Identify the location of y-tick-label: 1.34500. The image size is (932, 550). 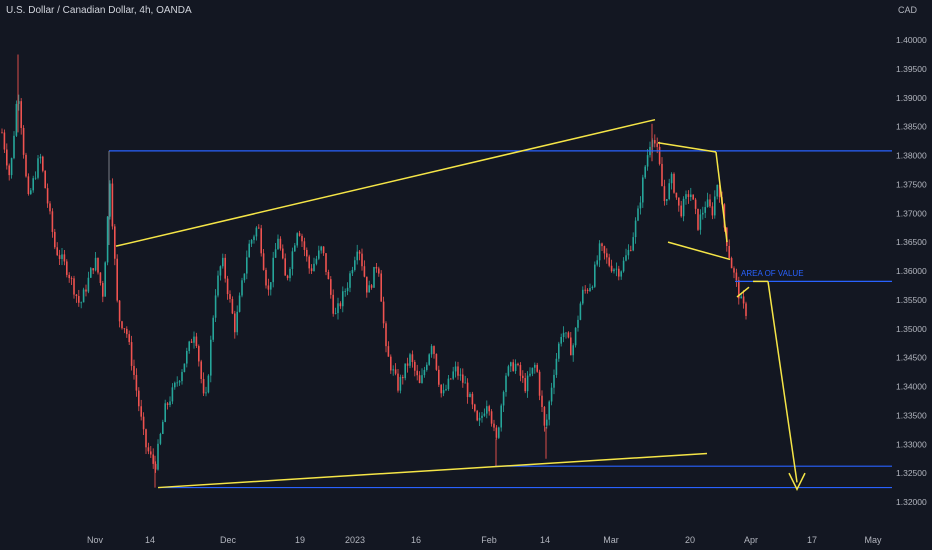
(911, 358).